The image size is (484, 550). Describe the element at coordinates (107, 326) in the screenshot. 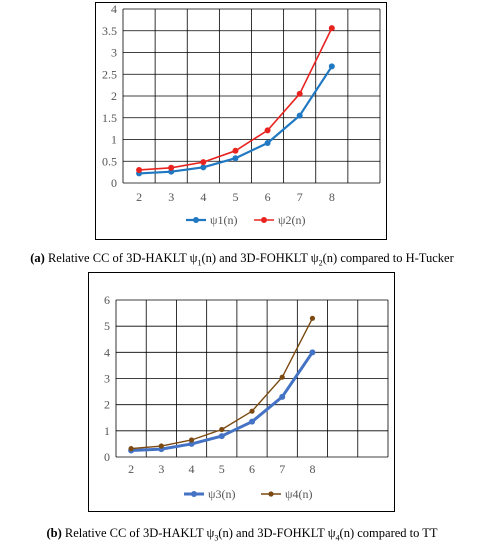

I see `y-tick-label: 5` at that location.